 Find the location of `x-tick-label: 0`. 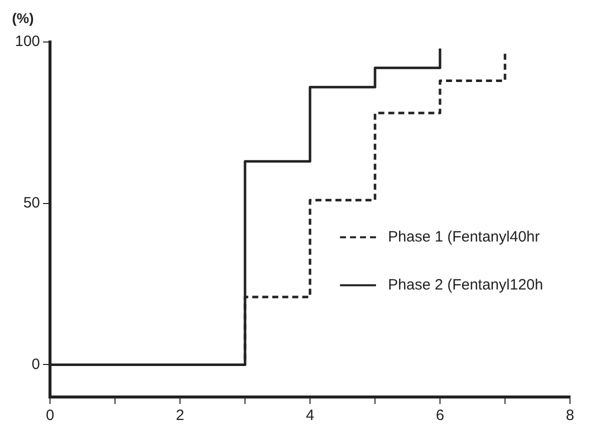

x-tick-label: 0 is located at coordinates (50, 415).